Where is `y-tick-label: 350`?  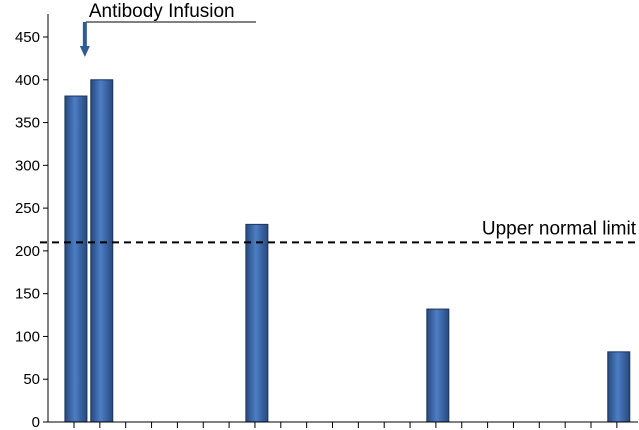 y-tick-label: 350 is located at coordinates (27, 123).